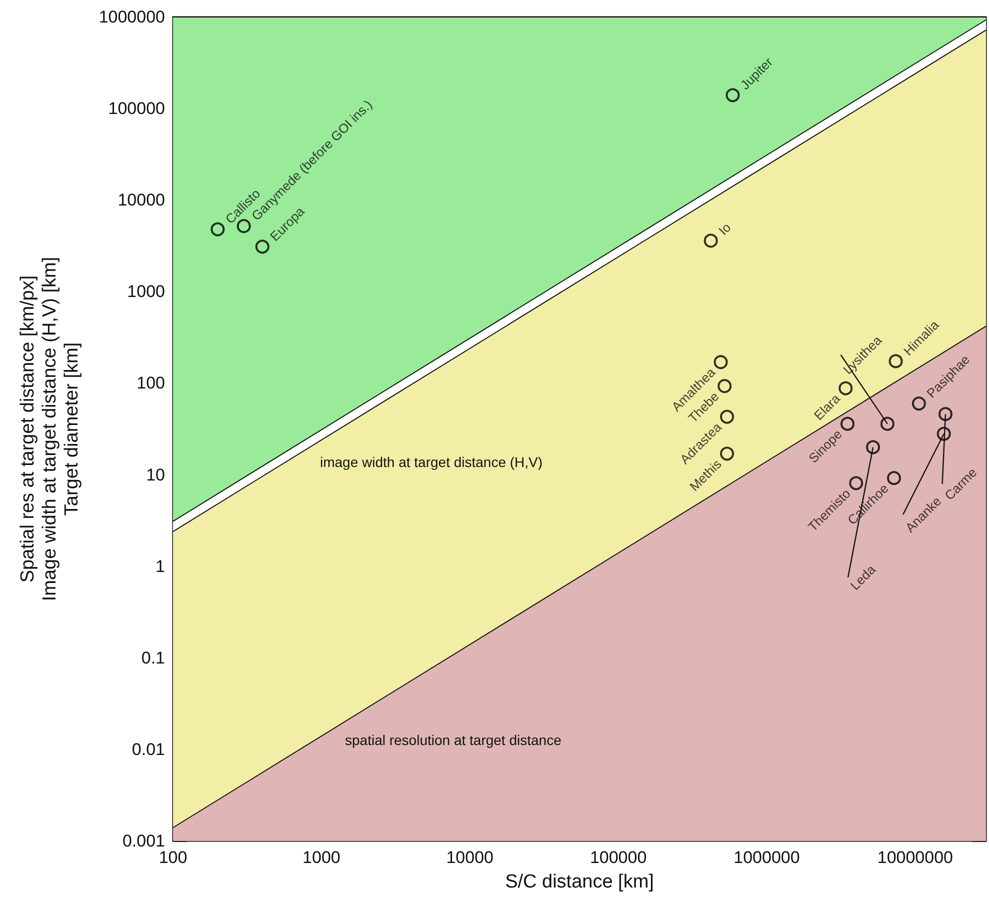 The image size is (989, 909). Describe the element at coordinates (146, 292) in the screenshot. I see `y-tick-label: 1000` at that location.